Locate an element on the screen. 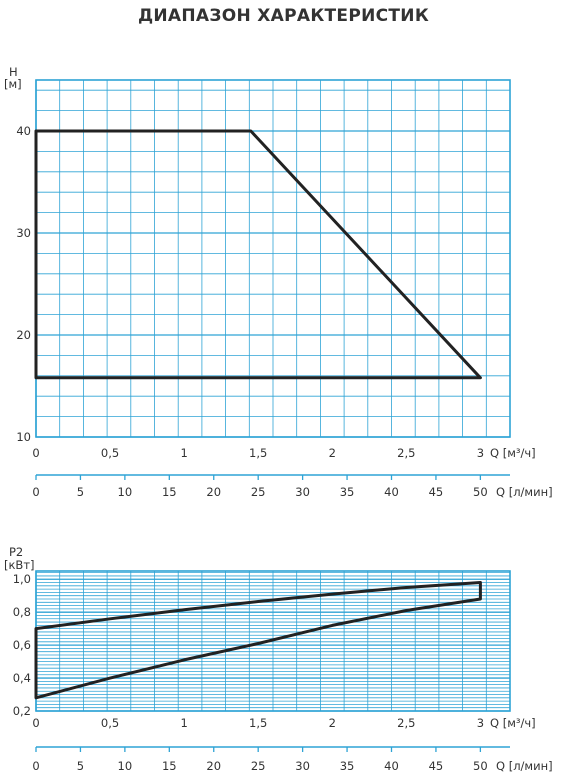  chart-title: ДИАПАЗОН ХАРАКТЕРИСТИК is located at coordinates (283, 16).